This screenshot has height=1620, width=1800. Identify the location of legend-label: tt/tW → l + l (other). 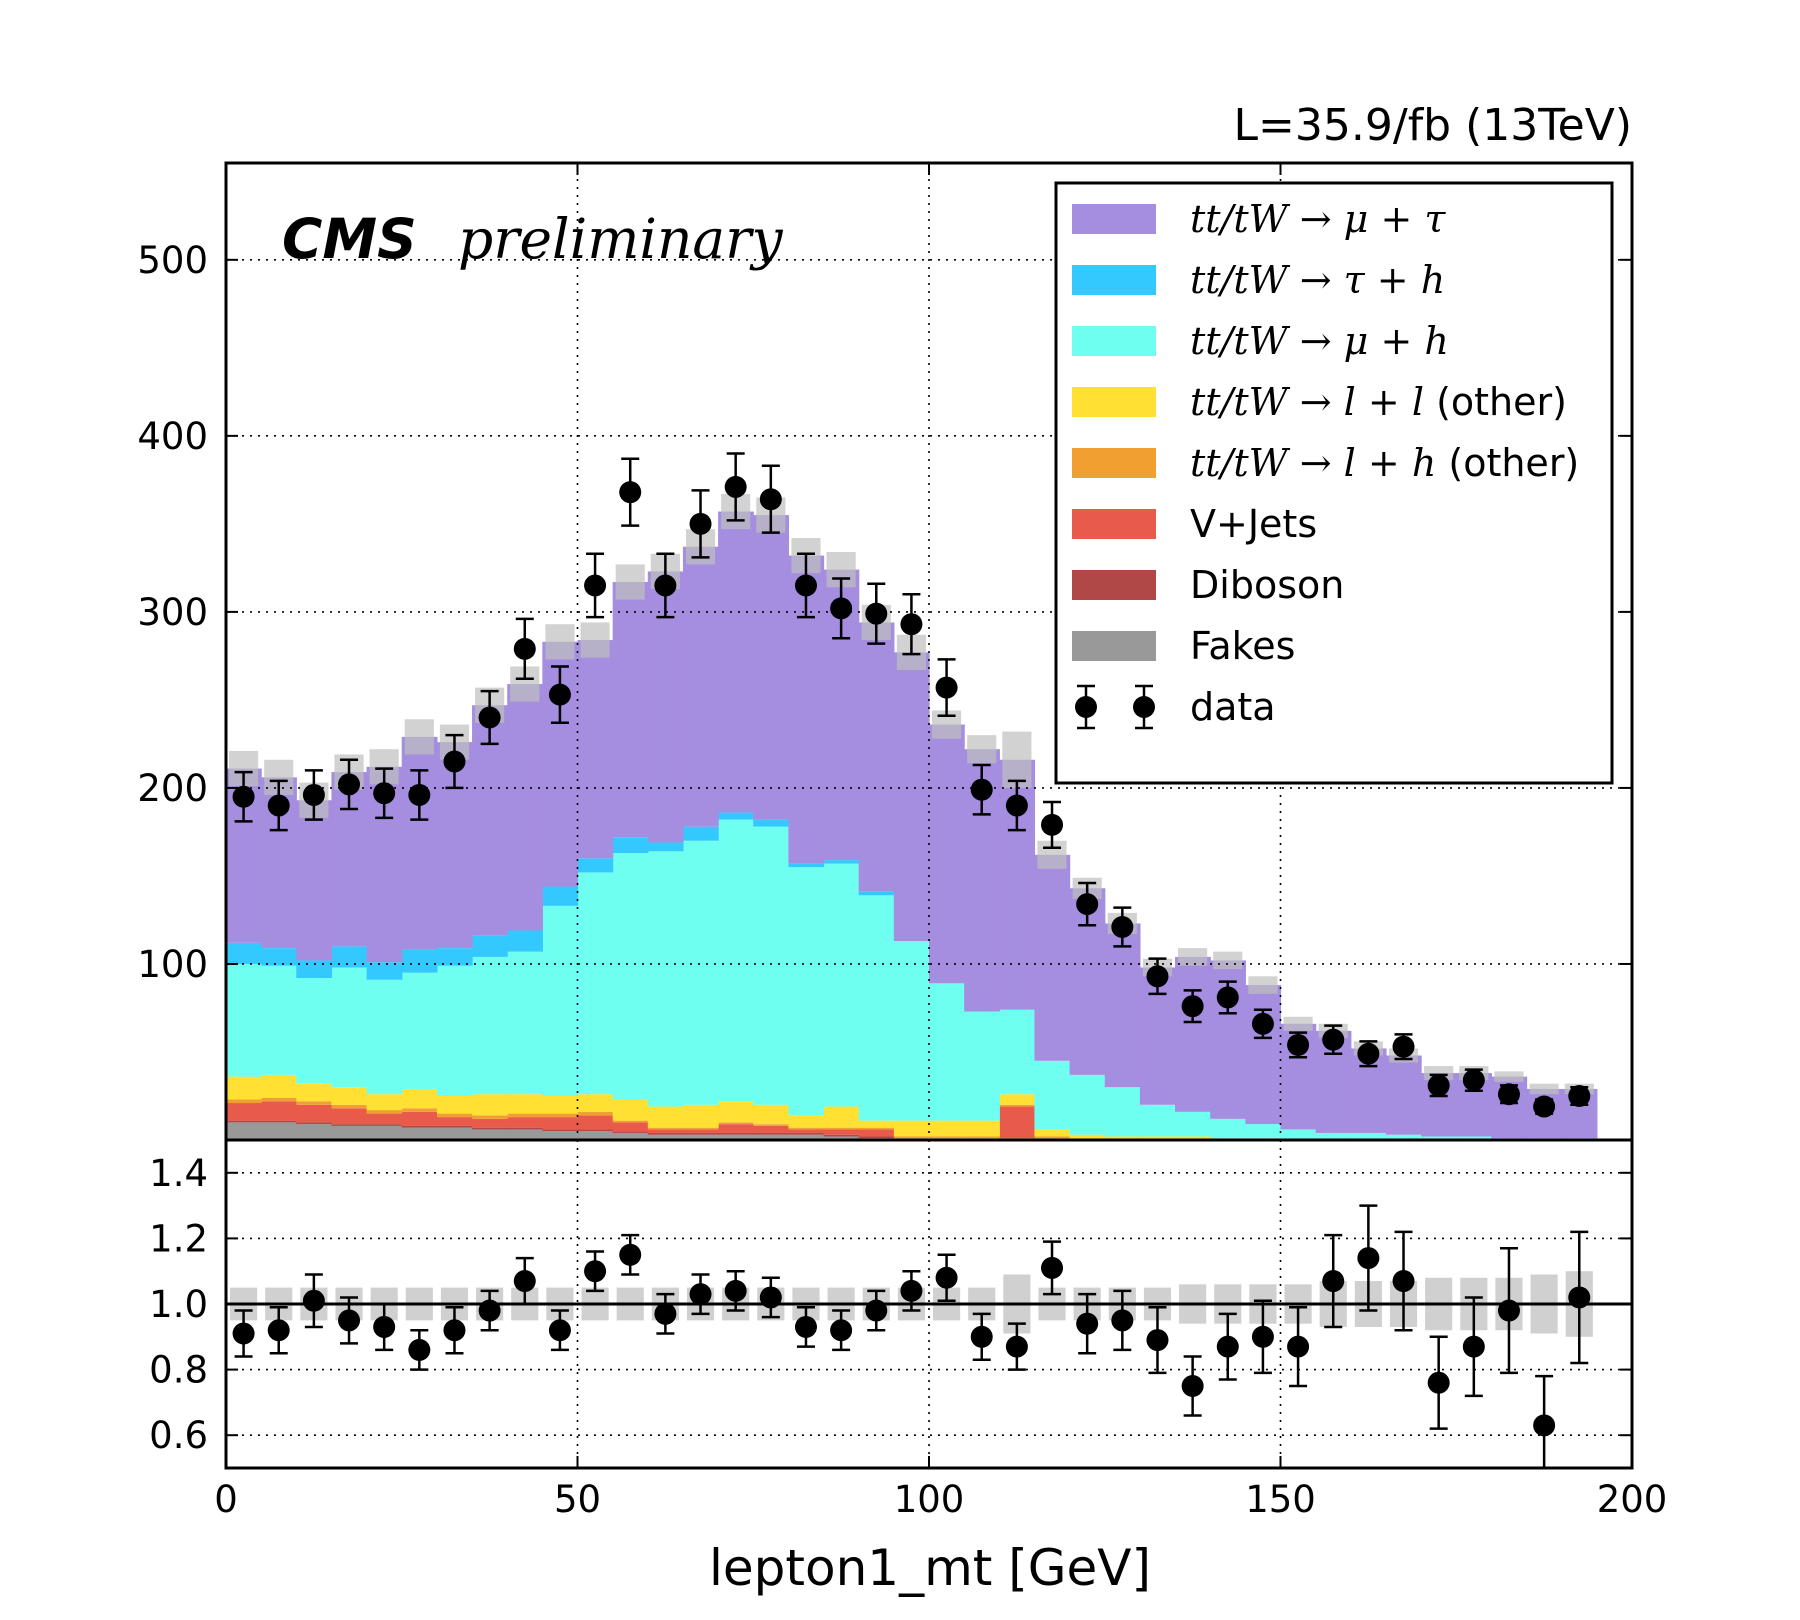
(1378, 402).